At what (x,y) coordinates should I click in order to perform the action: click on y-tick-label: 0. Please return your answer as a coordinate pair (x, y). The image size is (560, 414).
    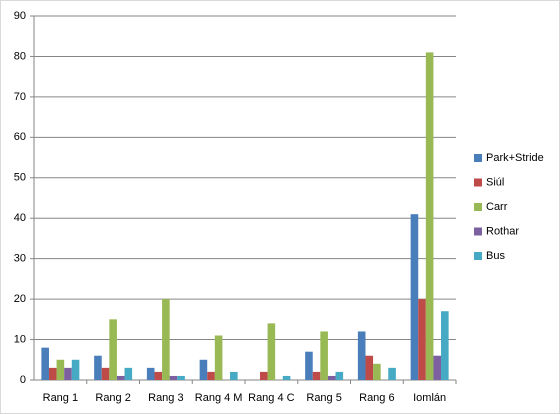
    Looking at the image, I should click on (23, 380).